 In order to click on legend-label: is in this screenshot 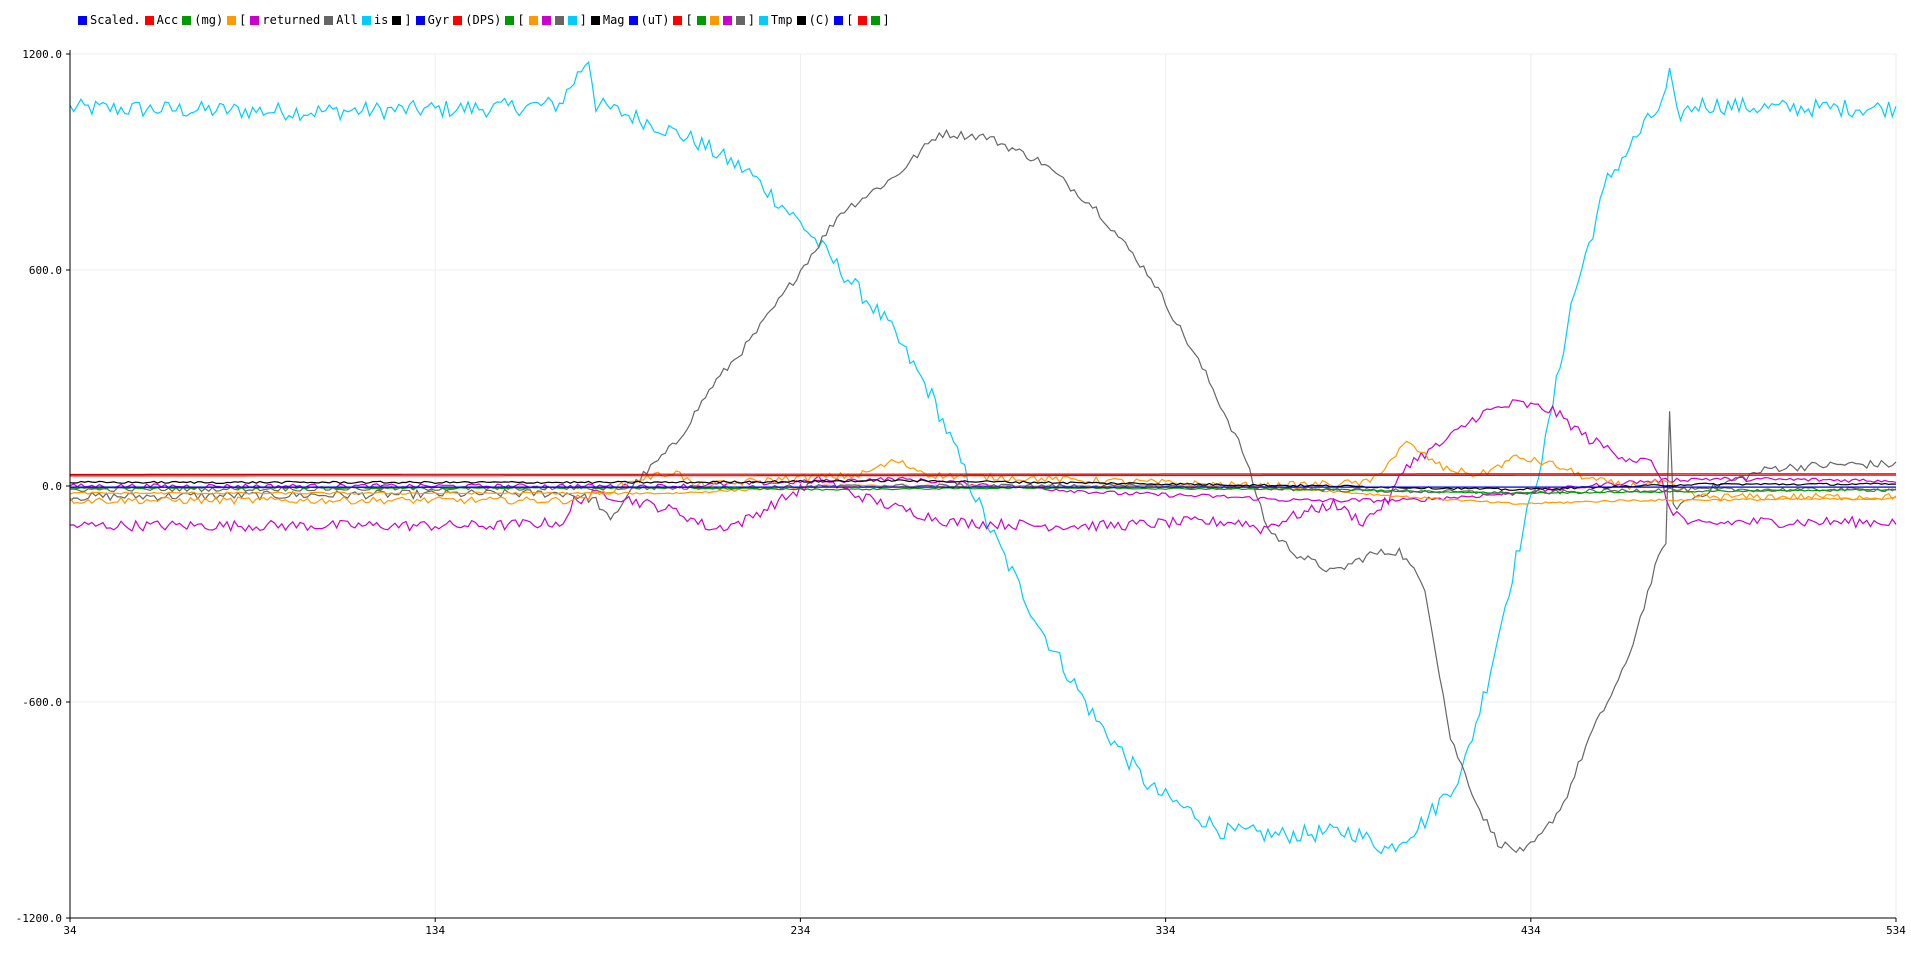, I will do `click(381, 20)`.